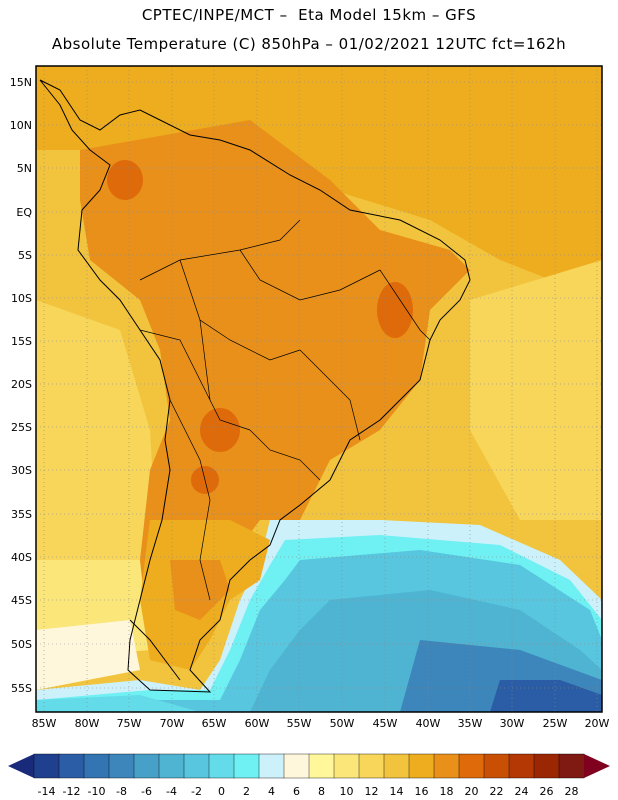 This screenshot has height=800, width=618. I want to click on lon-label: 80W, so click(87, 723).